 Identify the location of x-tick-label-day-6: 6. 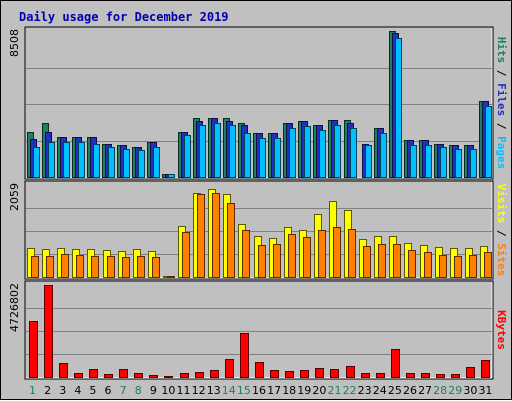
(108, 390).